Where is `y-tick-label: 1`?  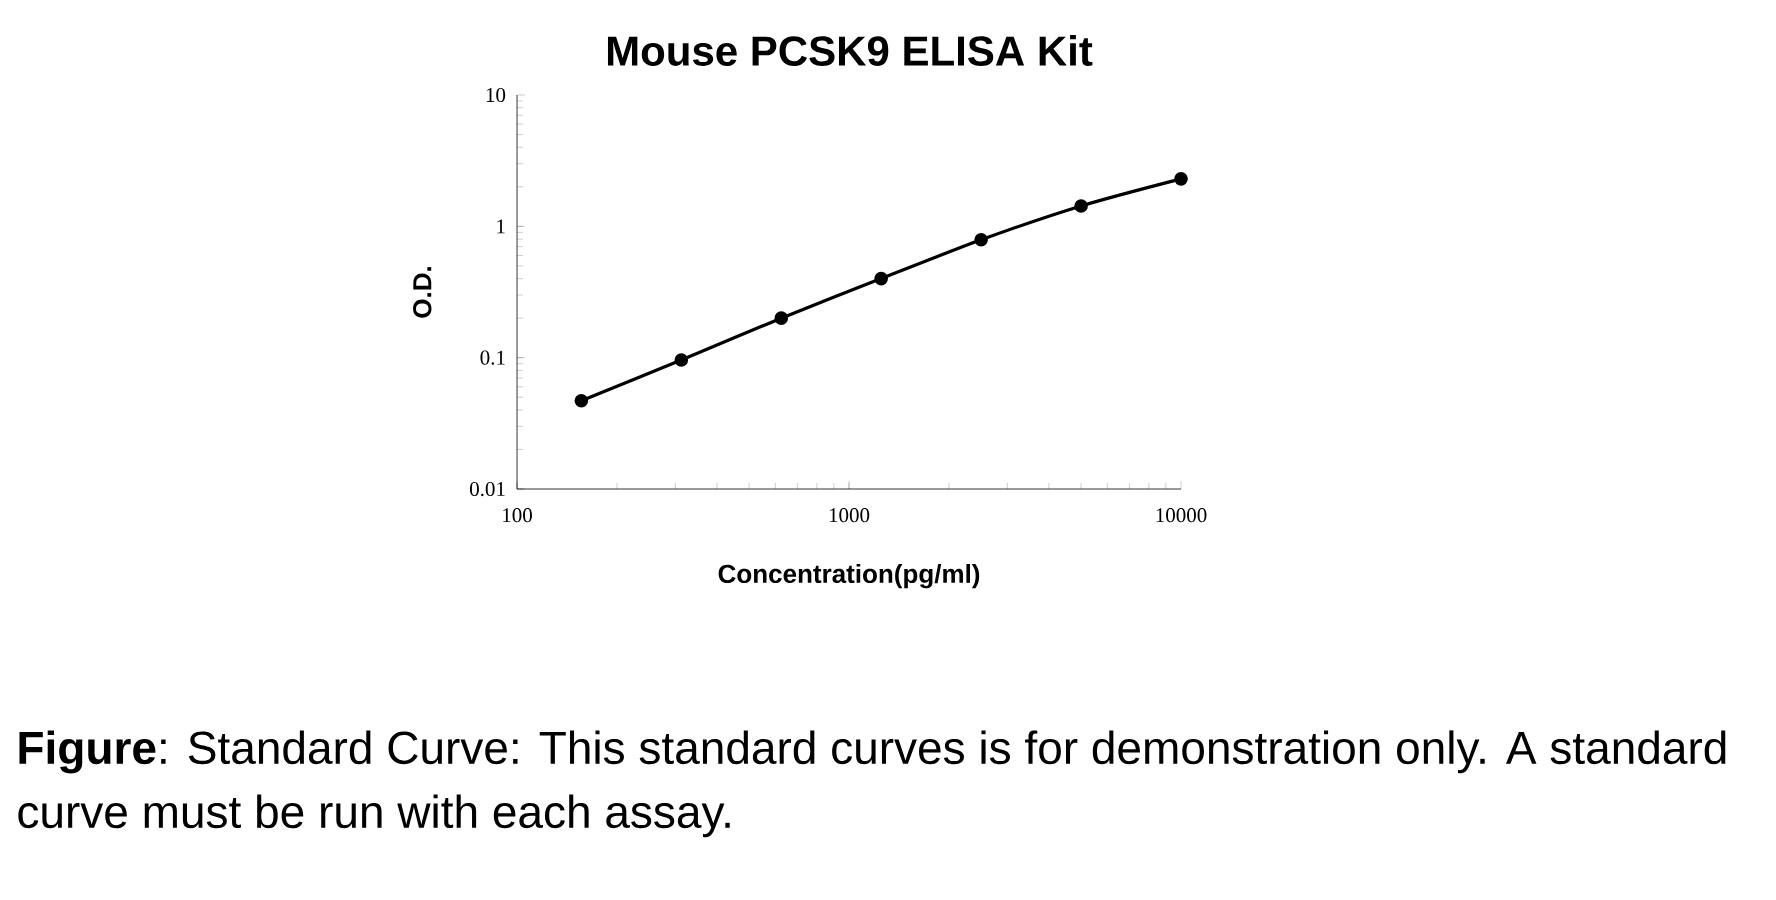
y-tick-label: 1 is located at coordinates (501, 226).